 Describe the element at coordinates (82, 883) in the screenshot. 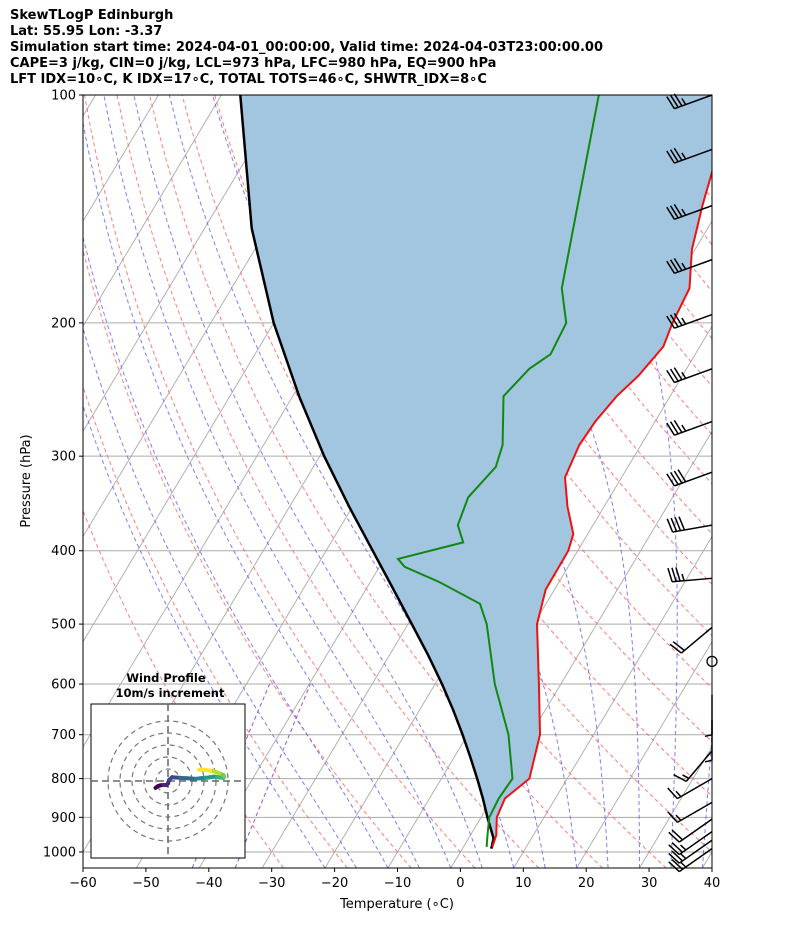

I see `x-tick-label: −60` at that location.